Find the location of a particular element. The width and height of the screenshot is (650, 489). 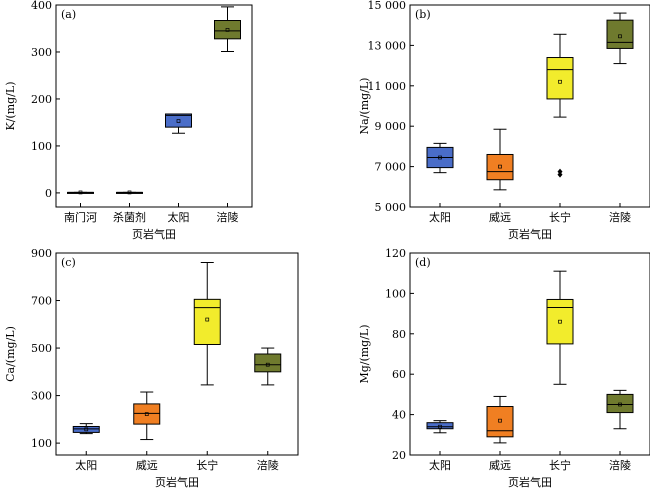

y-tick-label: 5 000 is located at coordinates (391, 207).